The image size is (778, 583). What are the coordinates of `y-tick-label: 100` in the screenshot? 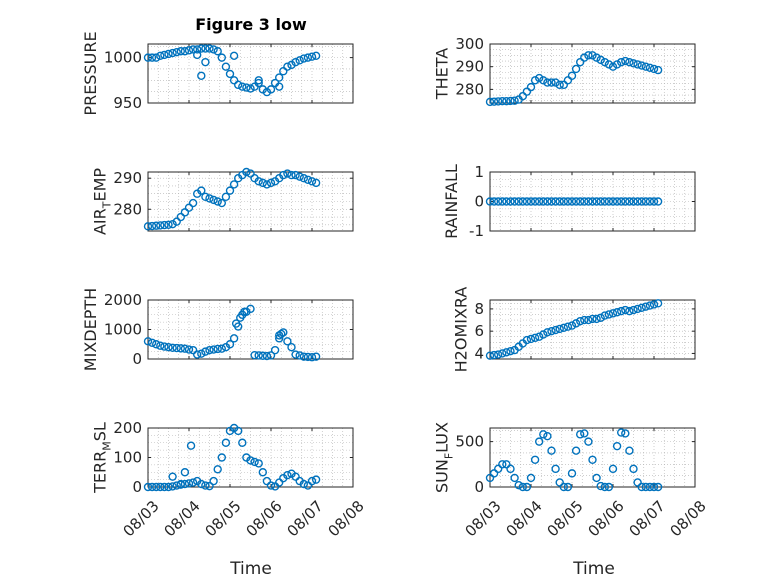 It's located at (127, 458).